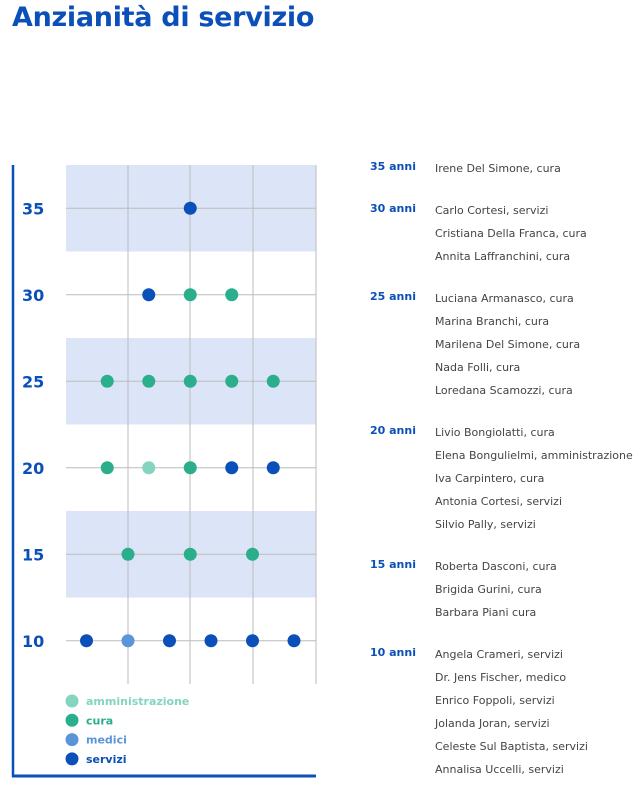 The width and height of the screenshot is (640, 803). I want to click on list-item: Irene Del Simone, cura, so click(498, 168).